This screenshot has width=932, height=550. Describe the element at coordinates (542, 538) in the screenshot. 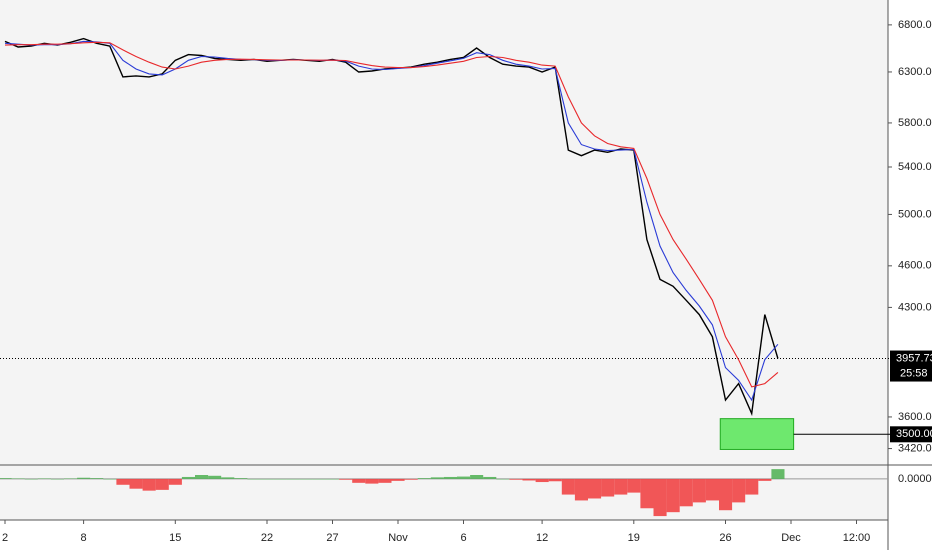

I see `x-tick-label: 12` at that location.